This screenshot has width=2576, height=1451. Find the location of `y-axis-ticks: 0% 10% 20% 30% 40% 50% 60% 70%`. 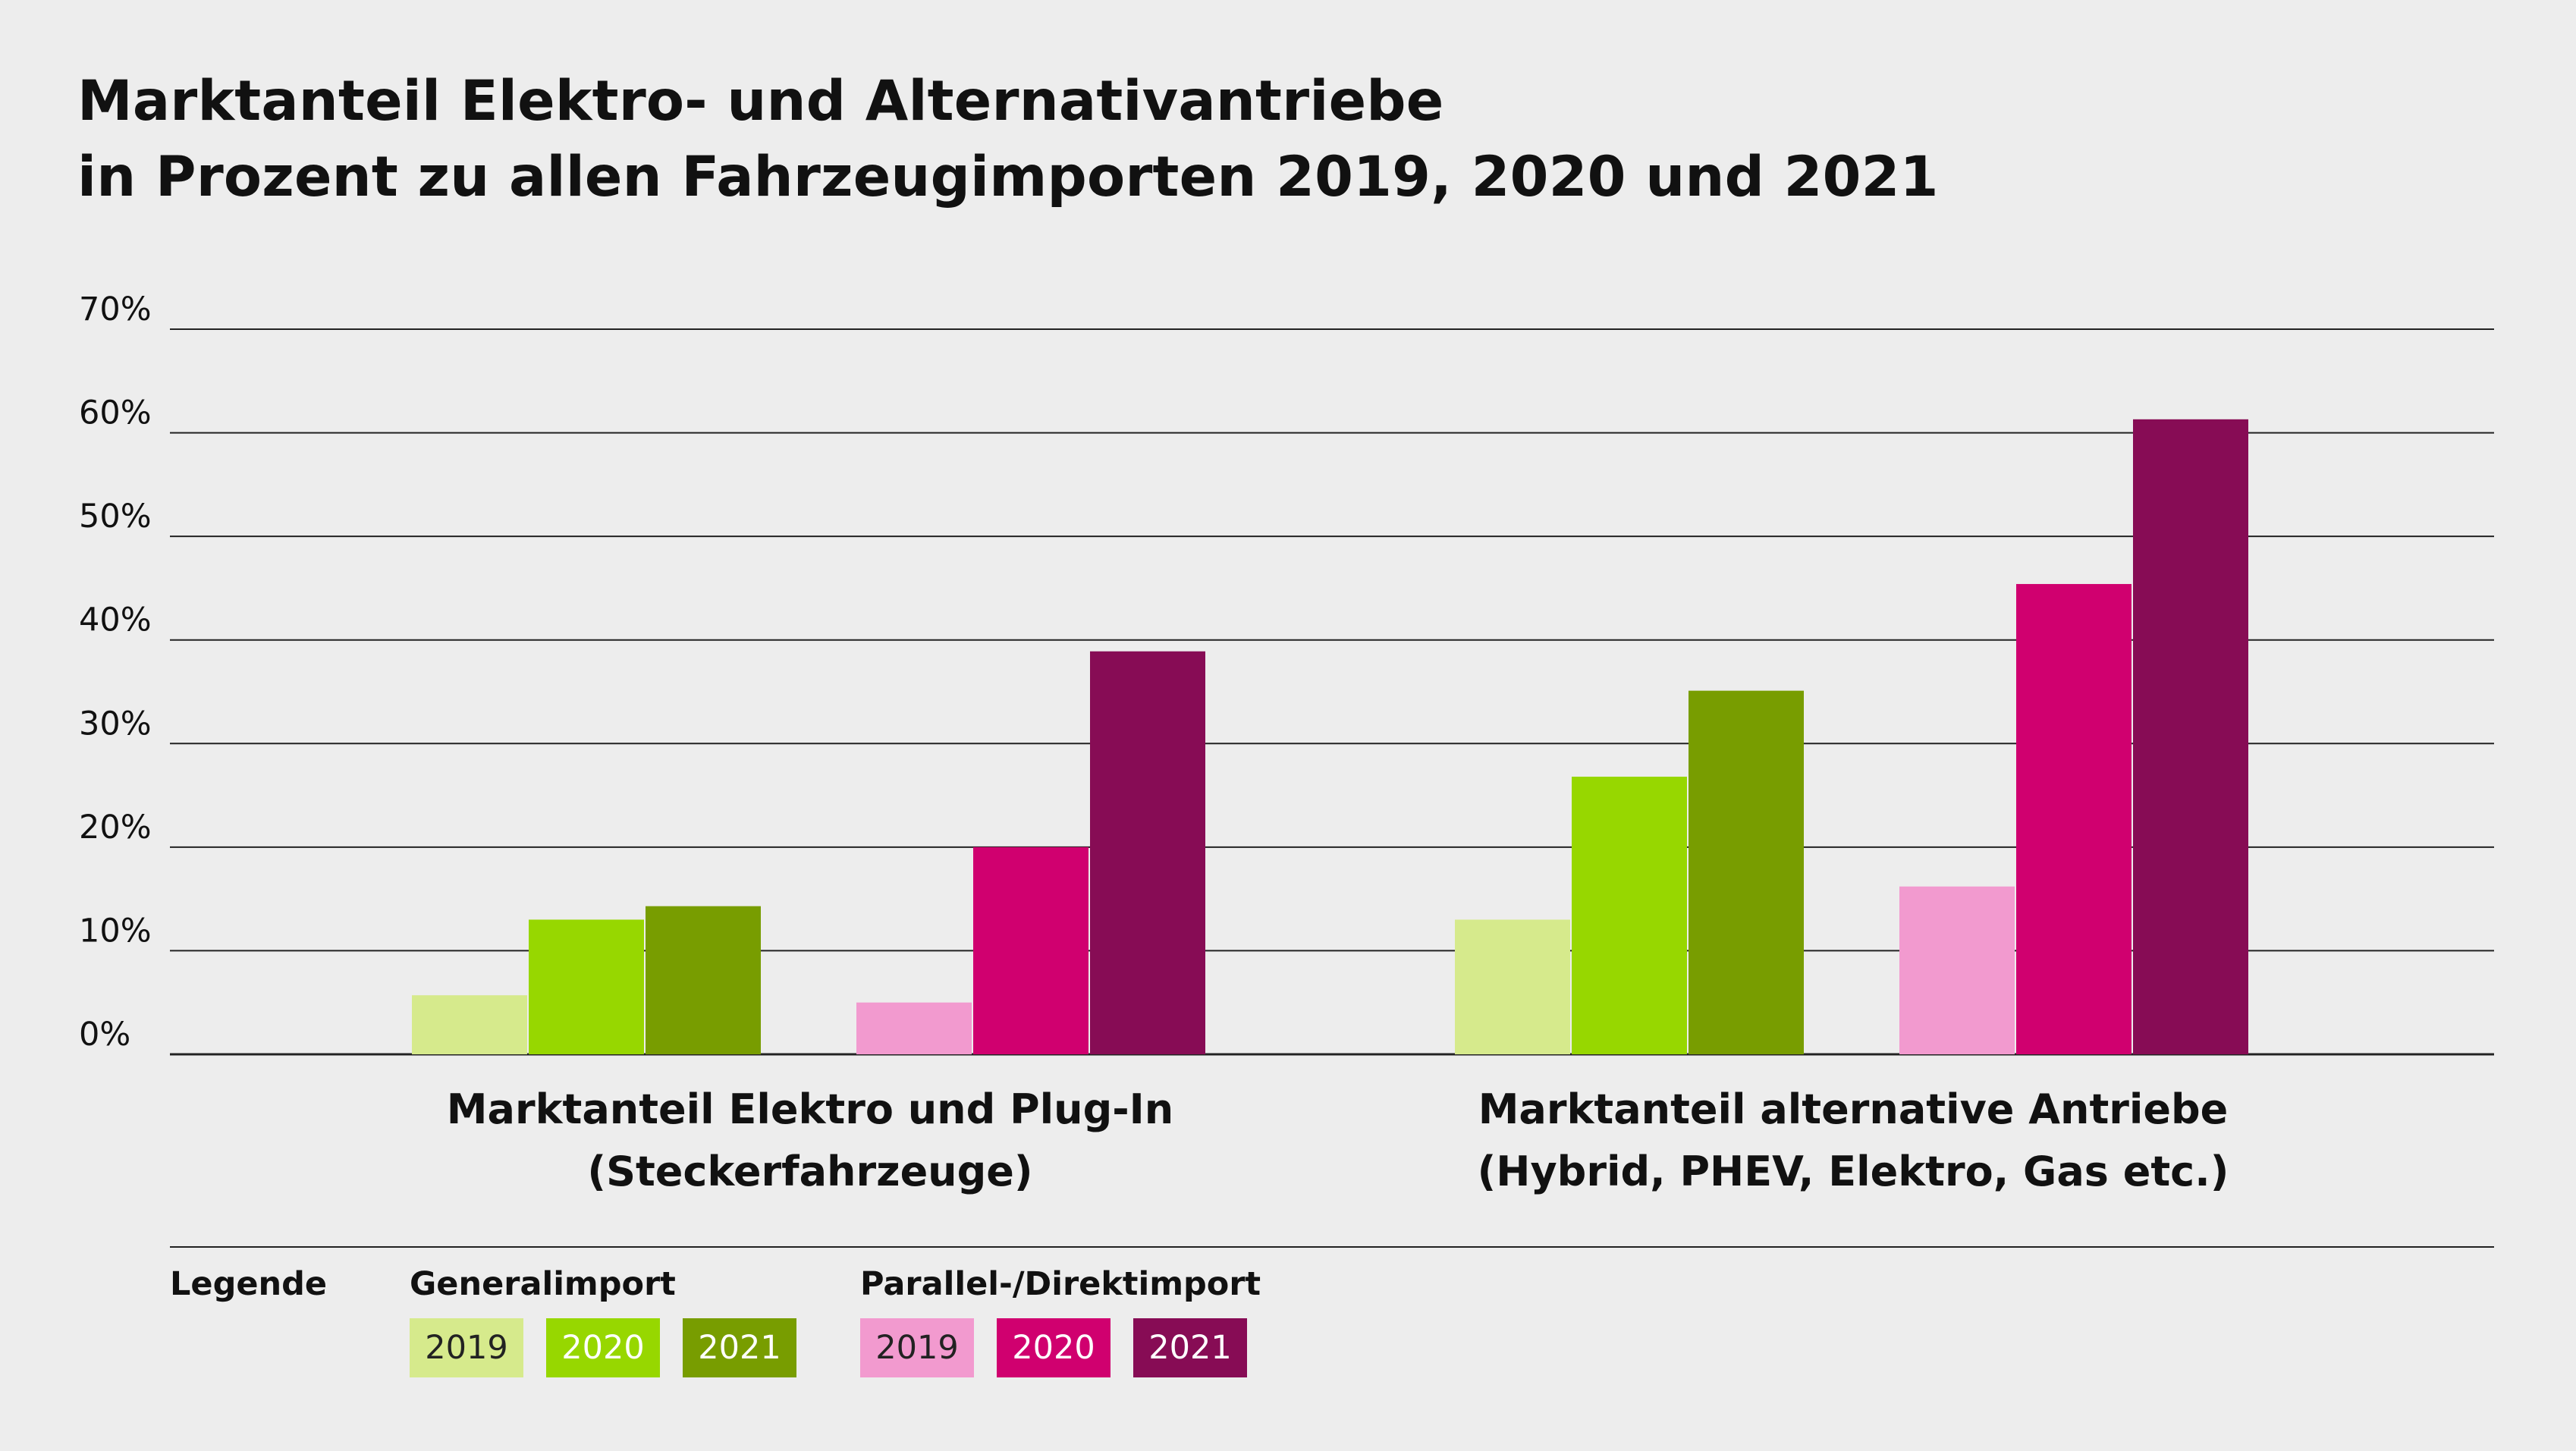

y-axis-ticks: 0% 10% 20% 30% 40% 50% 60% 70% is located at coordinates (115, 672).